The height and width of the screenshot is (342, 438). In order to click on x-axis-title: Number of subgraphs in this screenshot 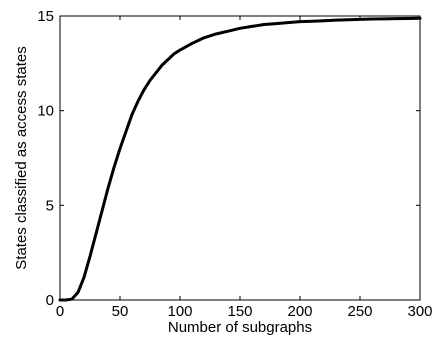, I will do `click(240, 327)`.